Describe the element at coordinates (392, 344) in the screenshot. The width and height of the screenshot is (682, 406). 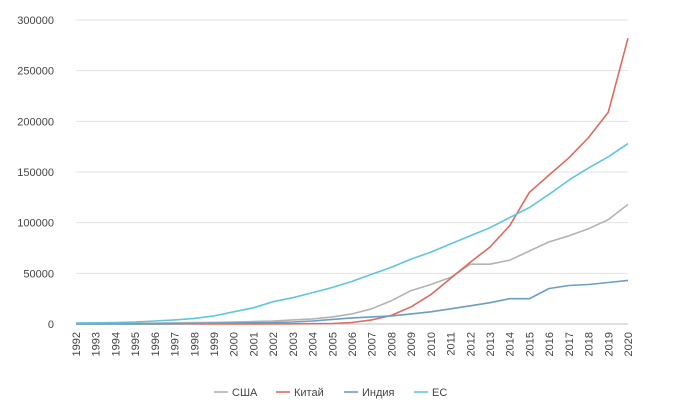
I see `x-tick-label: 2008` at that location.